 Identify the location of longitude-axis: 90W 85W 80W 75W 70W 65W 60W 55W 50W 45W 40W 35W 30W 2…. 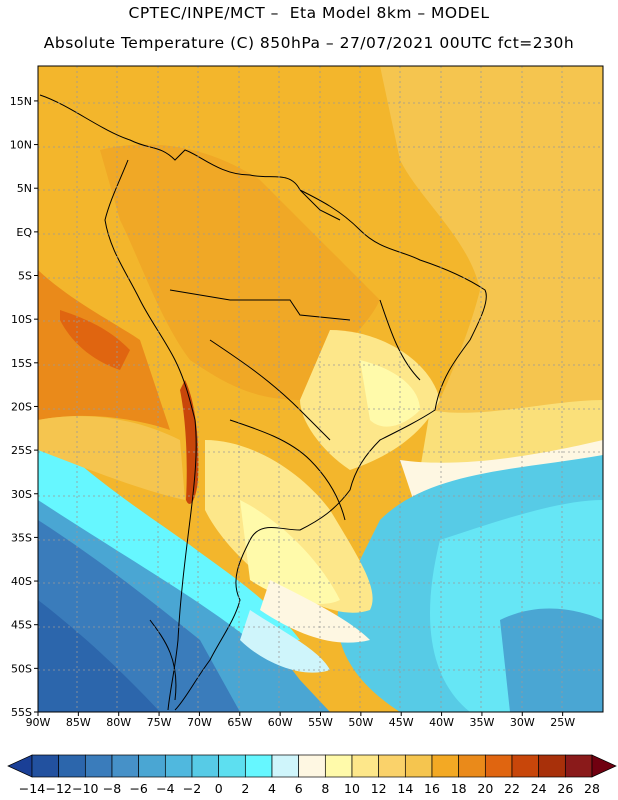
(300, 720).